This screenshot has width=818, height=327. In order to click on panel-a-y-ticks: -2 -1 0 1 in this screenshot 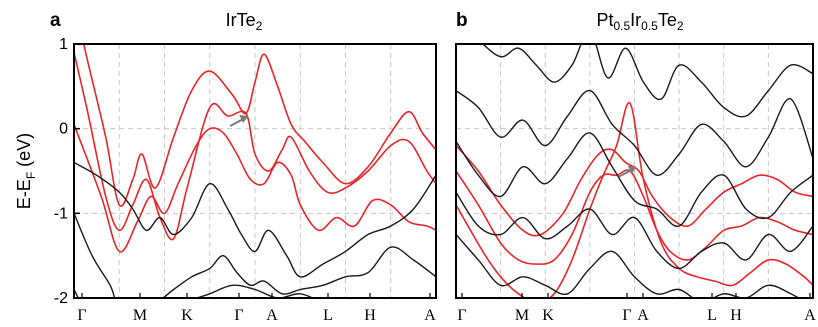, I will do `click(67, 171)`.